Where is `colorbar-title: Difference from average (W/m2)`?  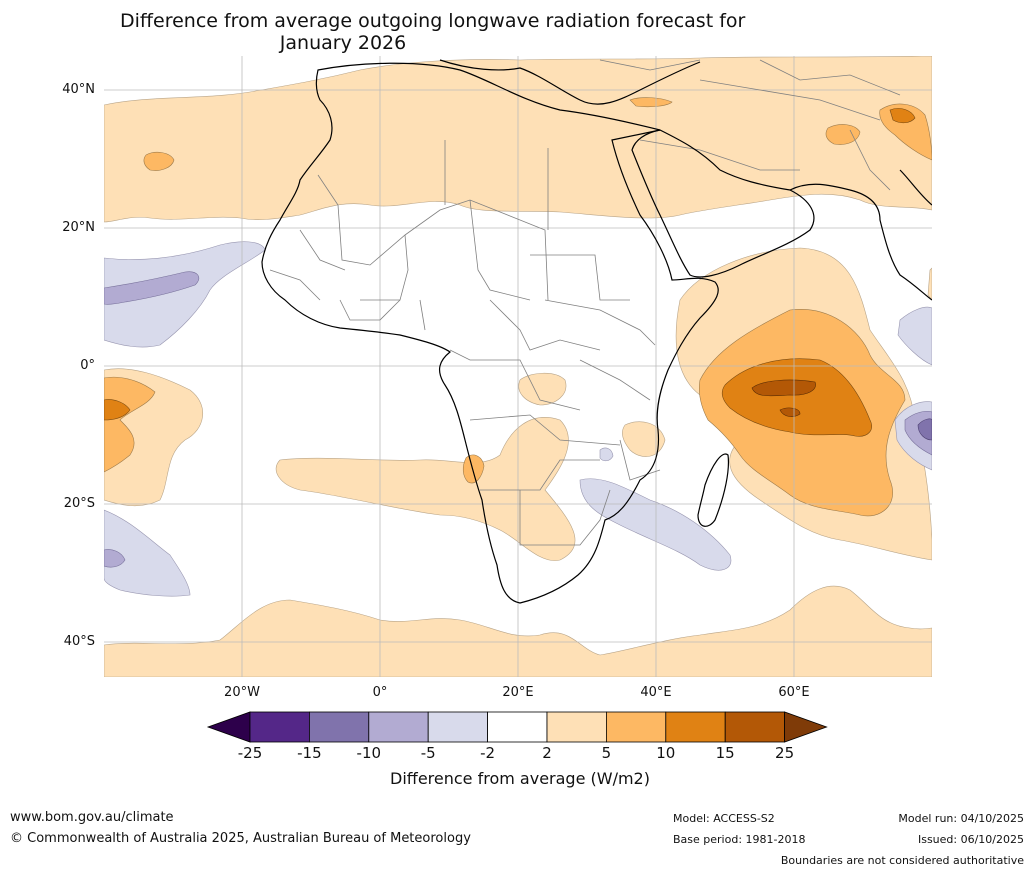 colorbar-title: Difference from average (W/m2) is located at coordinates (520, 778).